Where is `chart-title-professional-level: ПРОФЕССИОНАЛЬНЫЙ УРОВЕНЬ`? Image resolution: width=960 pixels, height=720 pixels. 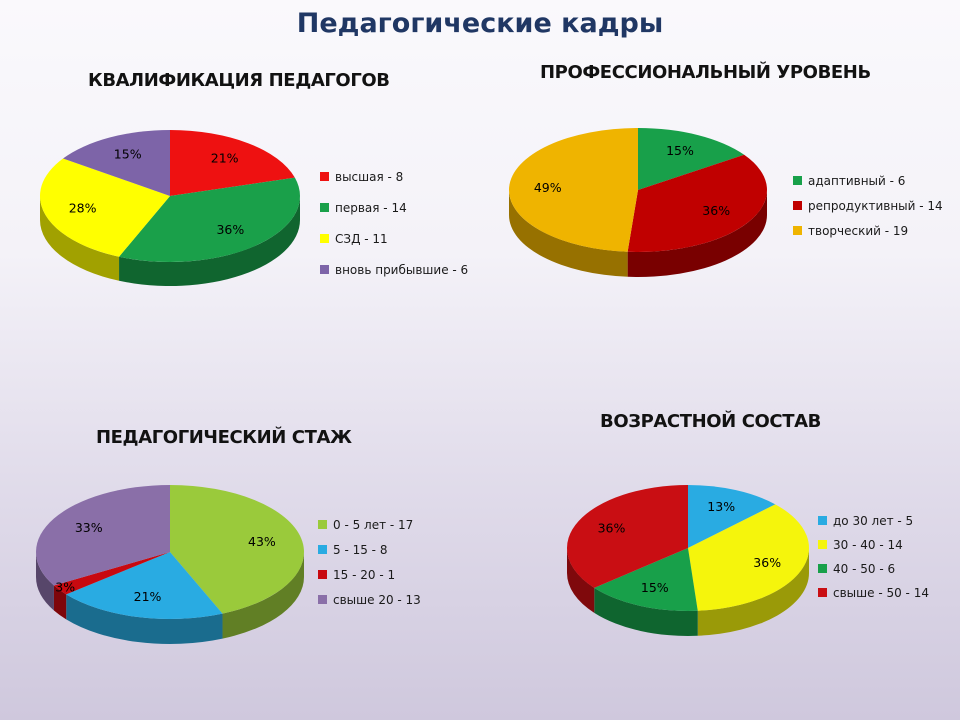
chart-title-professional-level: ПРОФЕССИОНАЛЬНЫЙ УРОВЕНЬ is located at coordinates (705, 72).